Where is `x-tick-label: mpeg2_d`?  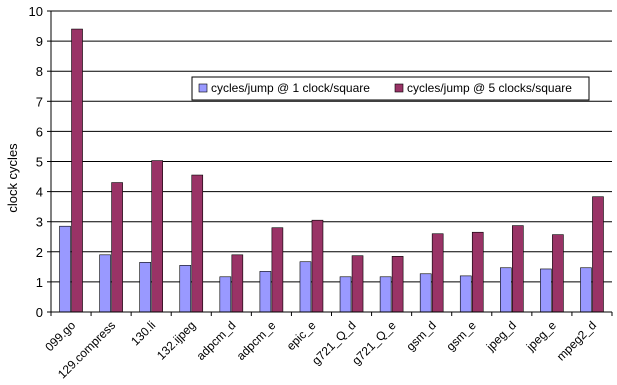
x-tick-label: mpeg2_d is located at coordinates (576, 340).